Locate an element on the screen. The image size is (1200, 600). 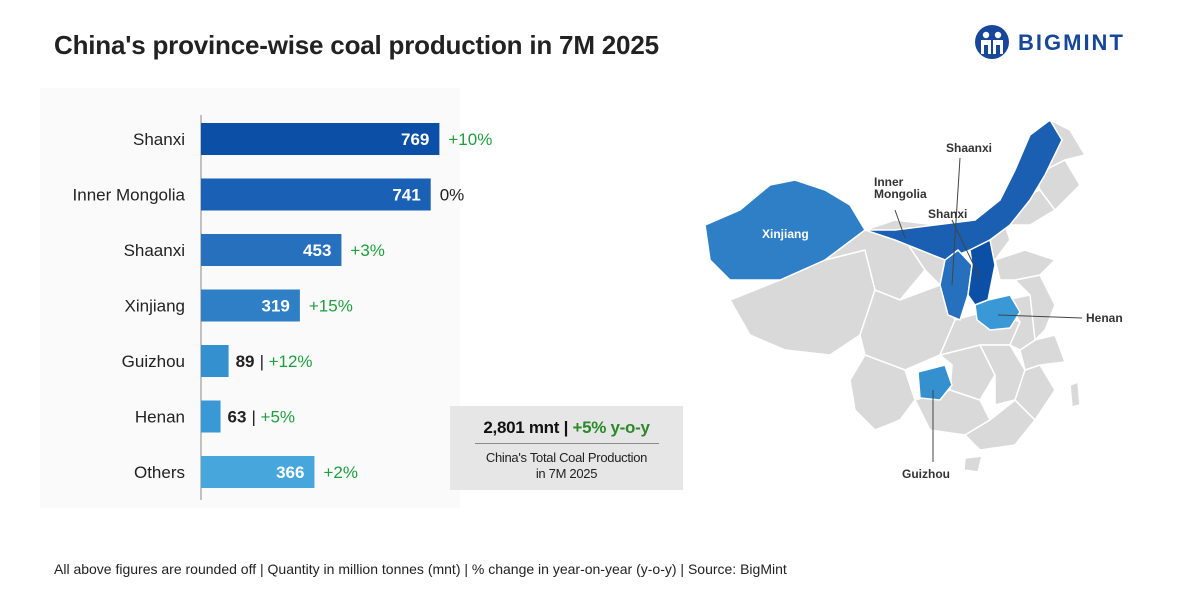
province-xinjiang is located at coordinates (785, 230).